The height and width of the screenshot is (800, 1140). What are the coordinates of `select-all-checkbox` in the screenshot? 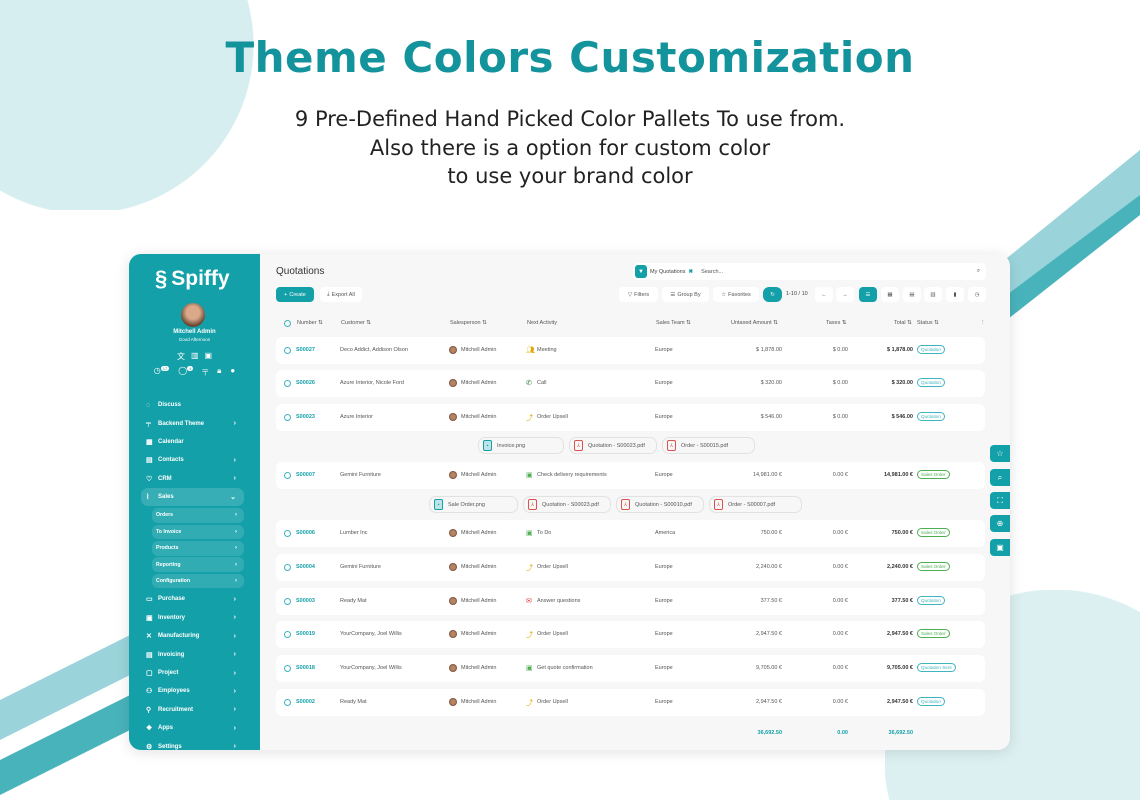 It's located at (287, 323).